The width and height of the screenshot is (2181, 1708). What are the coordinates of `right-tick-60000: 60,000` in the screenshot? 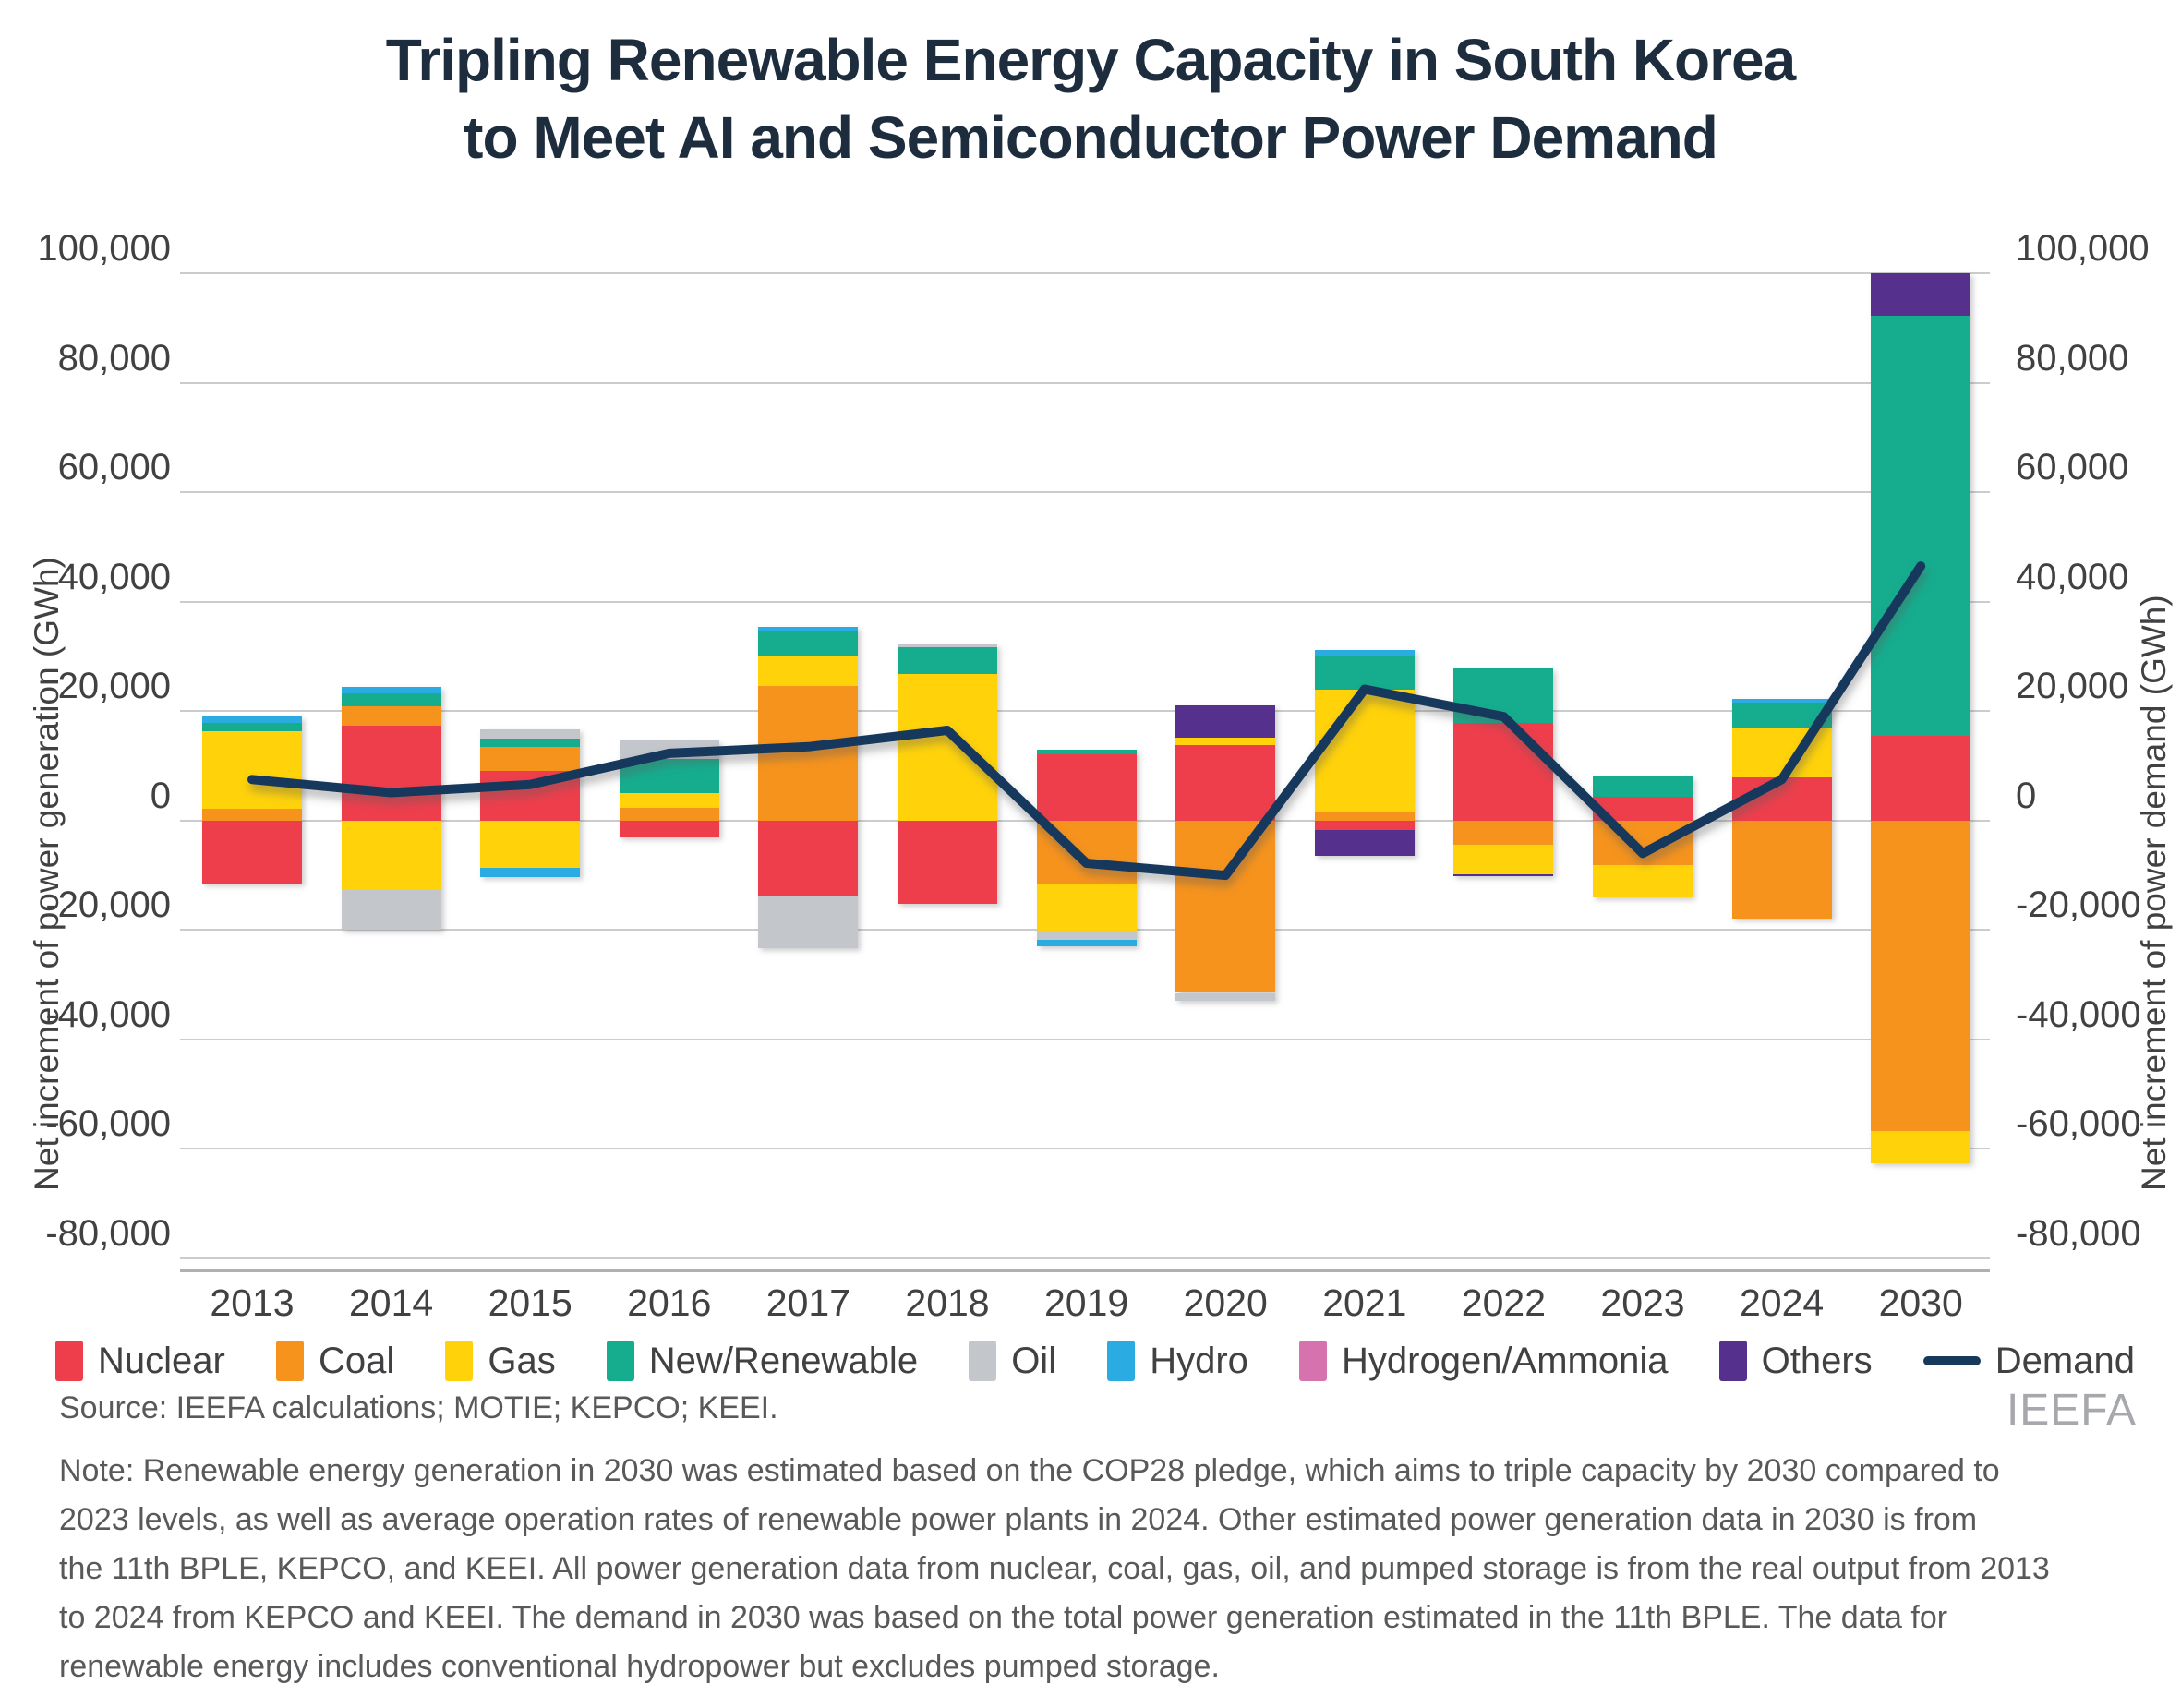 It's located at (2072, 467).